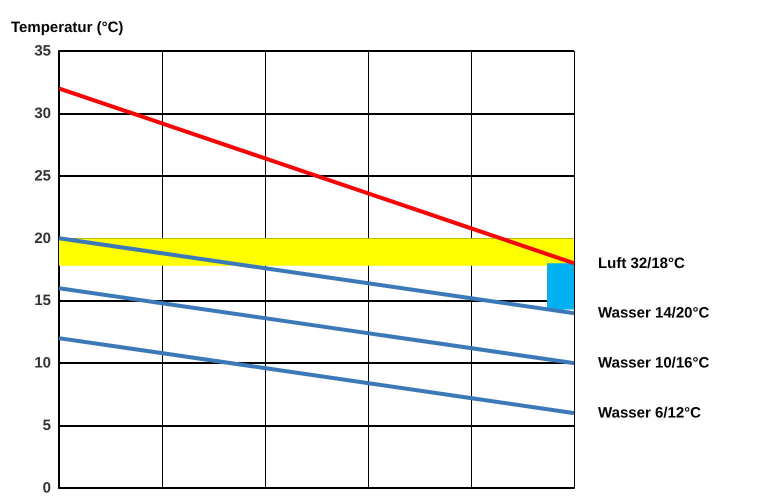 The image size is (768, 504). I want to click on y-tick-label: 0, so click(46, 488).